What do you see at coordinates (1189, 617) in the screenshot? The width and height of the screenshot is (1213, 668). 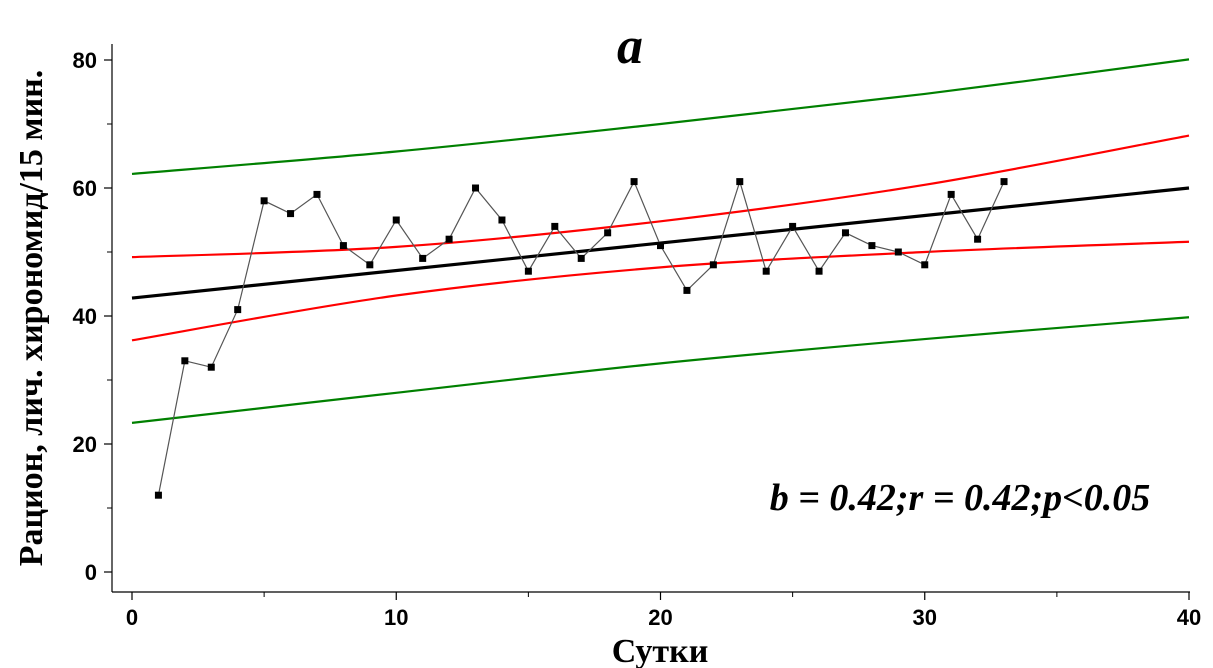 I see `x-tick-label: 40` at bounding box center [1189, 617].